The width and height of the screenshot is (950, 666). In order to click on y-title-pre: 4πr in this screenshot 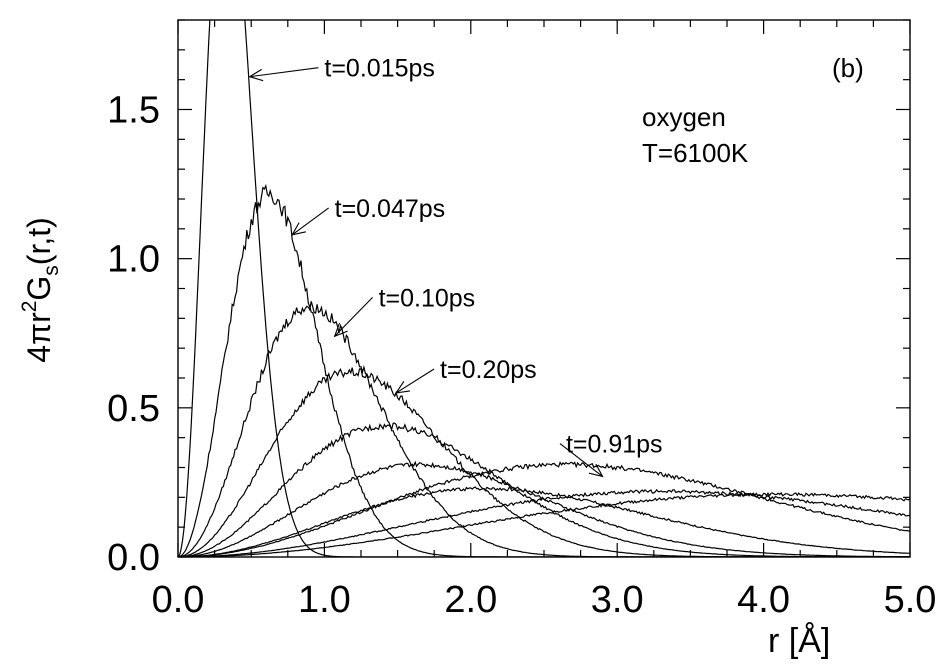, I will do `click(39, 337)`.